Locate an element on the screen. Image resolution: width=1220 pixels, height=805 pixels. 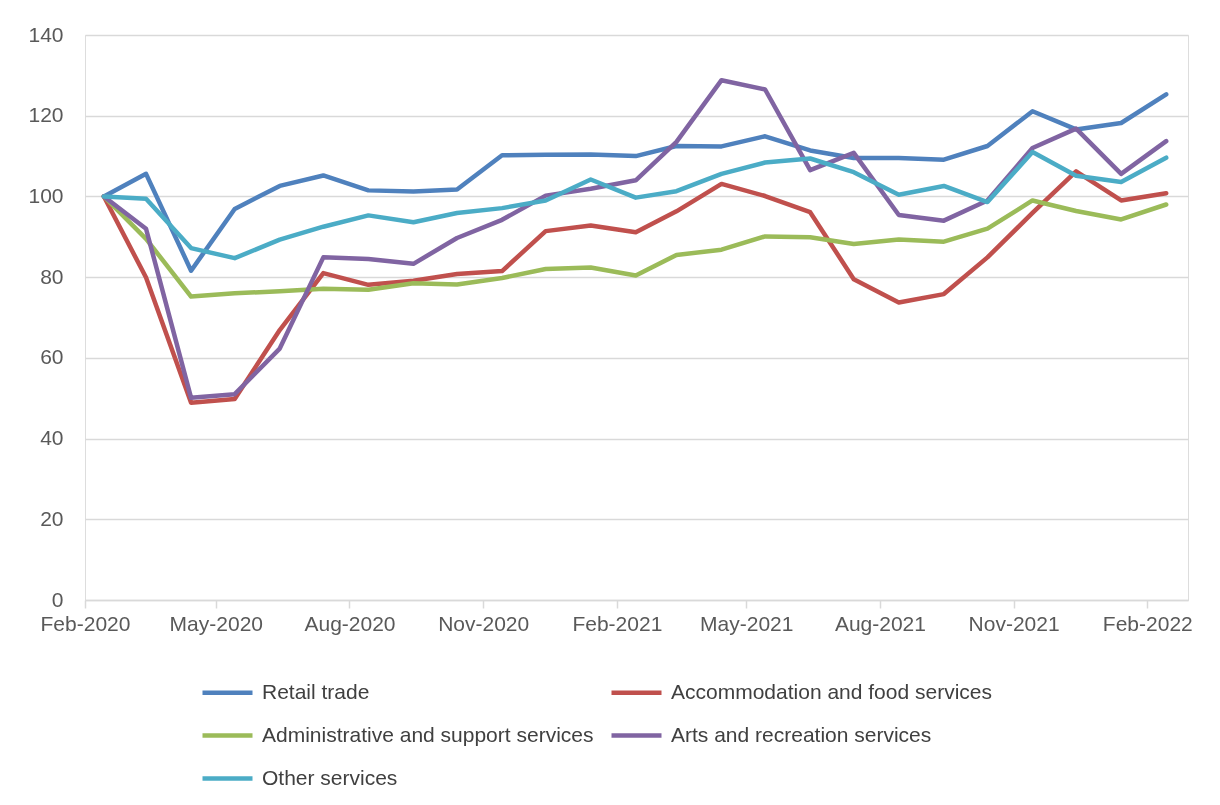
legend-label: Accommodation and food services is located at coordinates (831, 691).